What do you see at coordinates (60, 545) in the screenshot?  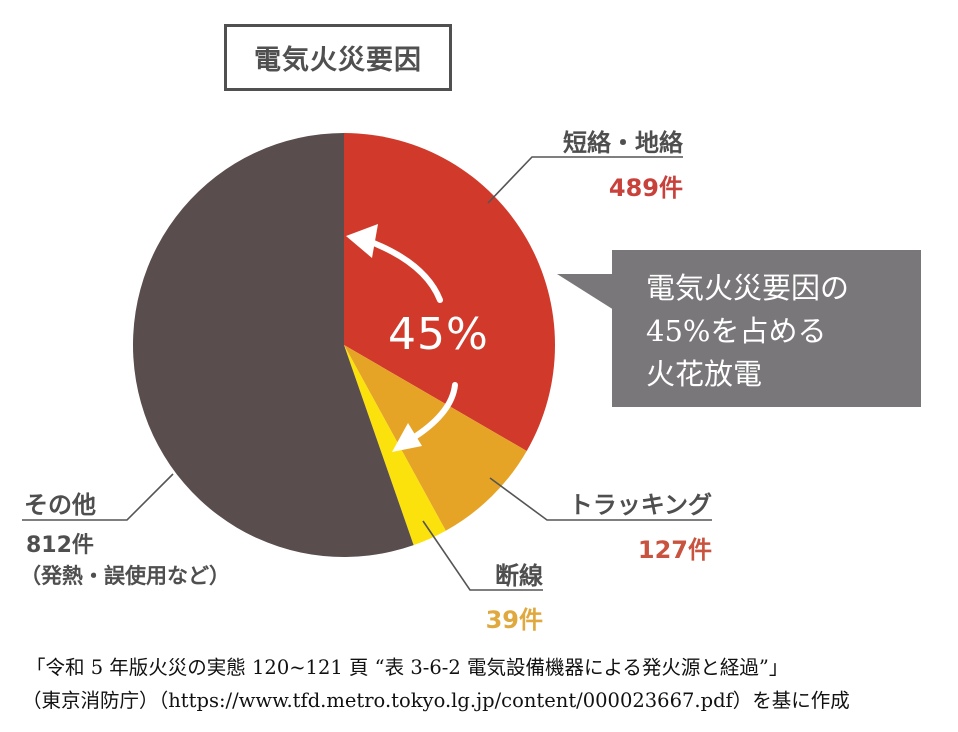 I see `count-other: 812件` at bounding box center [60, 545].